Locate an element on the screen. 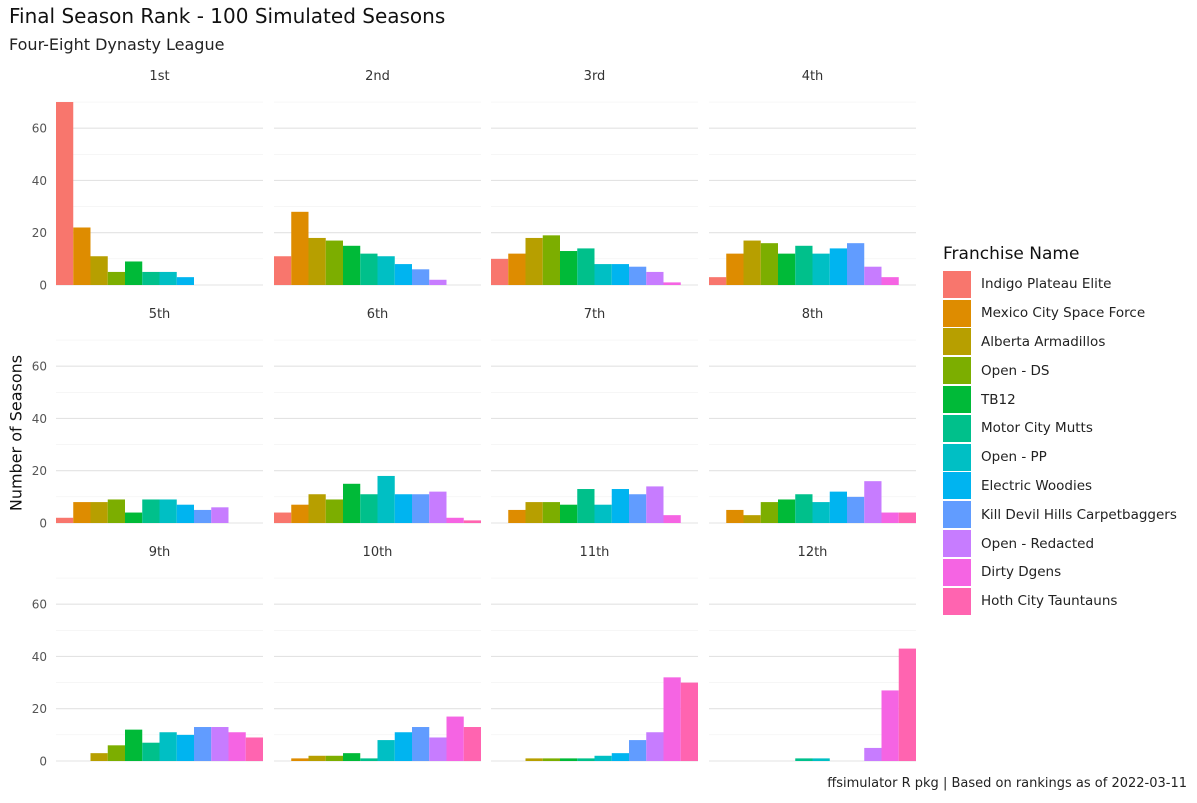 The height and width of the screenshot is (803, 1197). legend-label: Open - PP is located at coordinates (1014, 457).